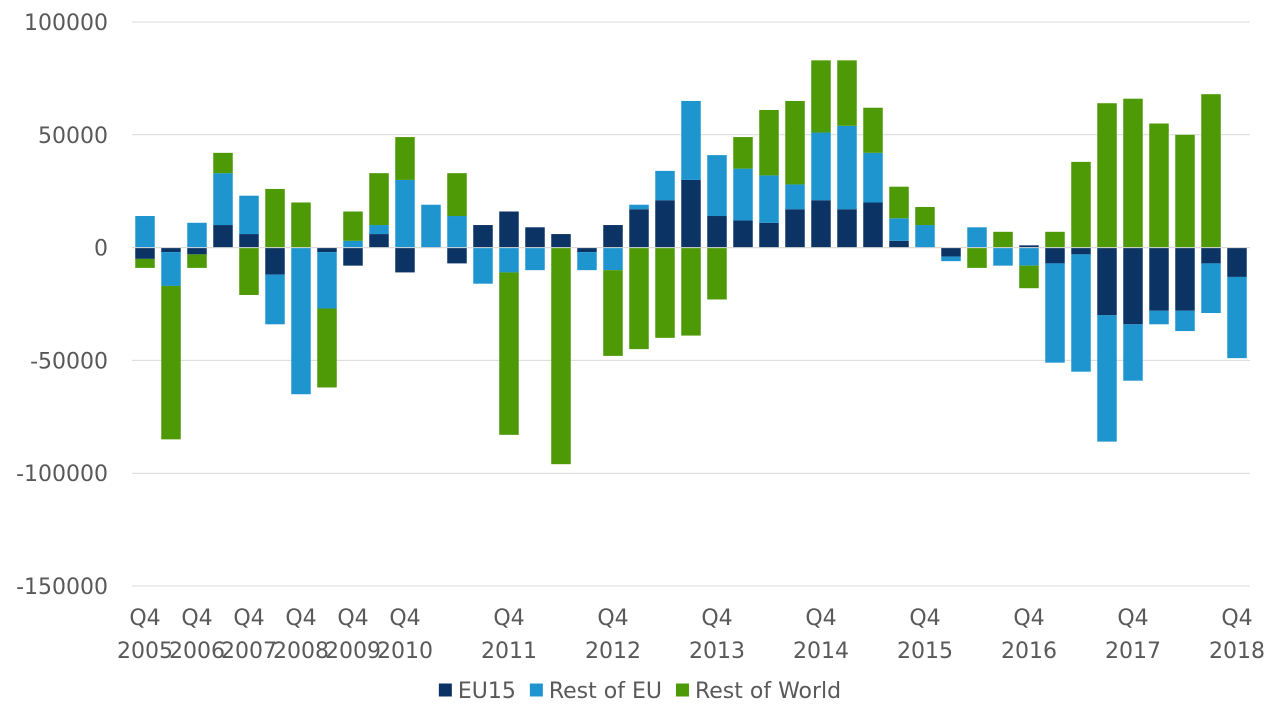  I want to click on legend: EU15 Rest of EU Rest of World, so click(639, 691).